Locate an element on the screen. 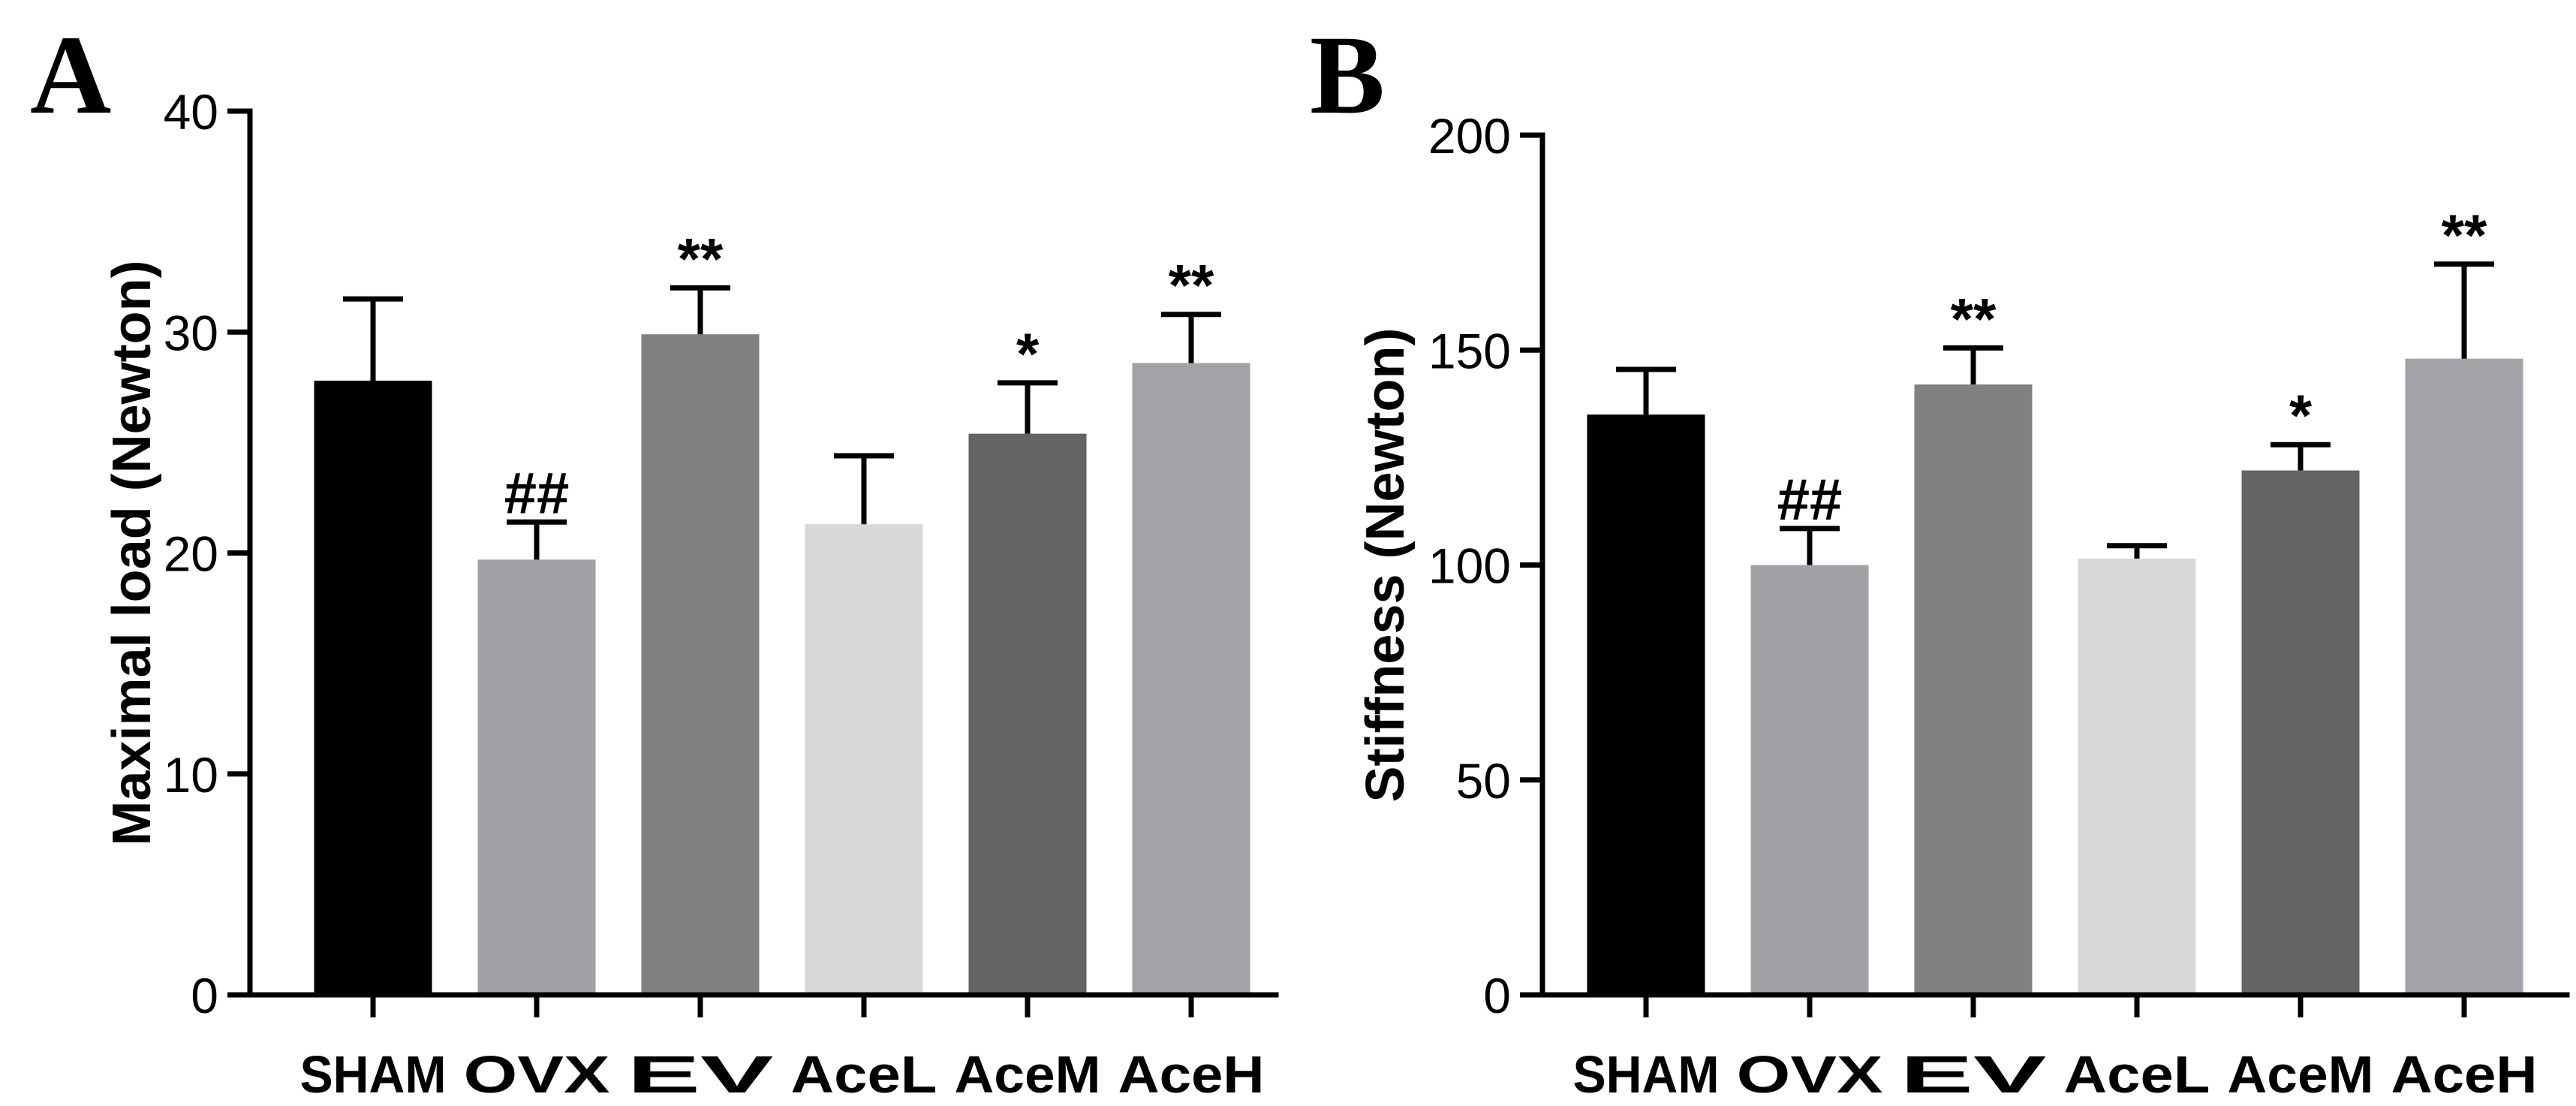  panel-a-letter: A is located at coordinates (70, 75).